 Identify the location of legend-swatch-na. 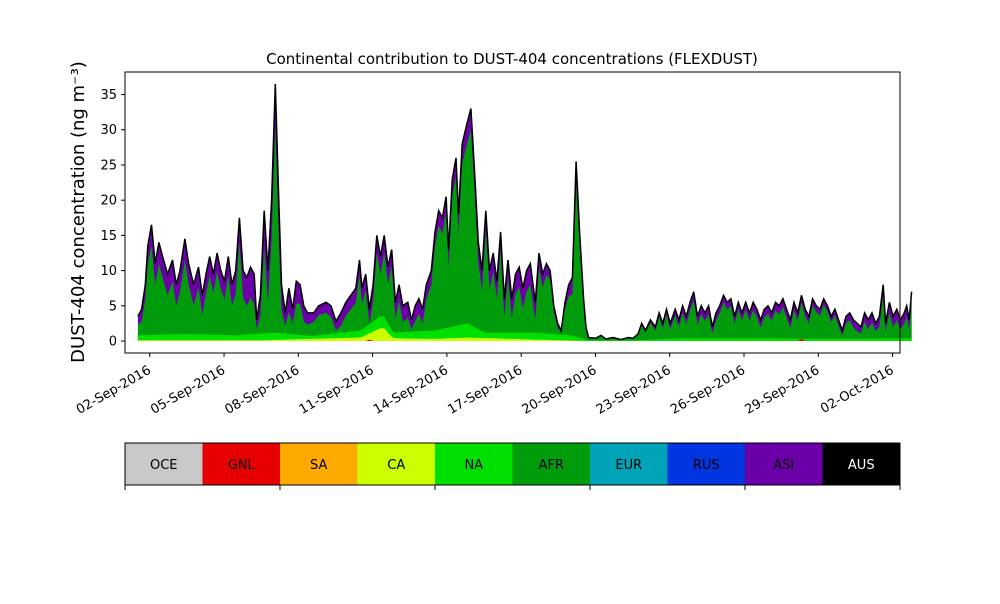
(474, 464).